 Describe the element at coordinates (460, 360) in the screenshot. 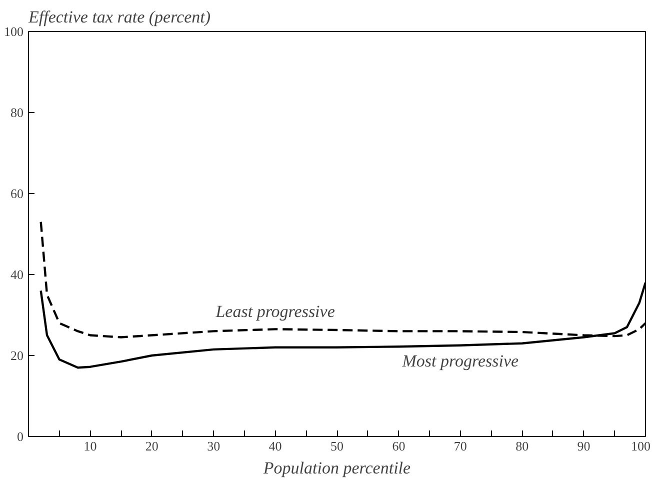

I see `series-label: Most progressive` at that location.